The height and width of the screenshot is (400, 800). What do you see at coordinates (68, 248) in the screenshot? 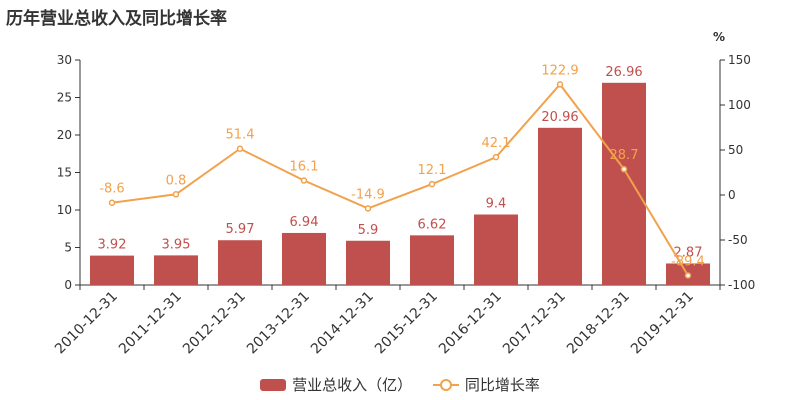
I see `left-axis-tick-label: 5` at bounding box center [68, 248].